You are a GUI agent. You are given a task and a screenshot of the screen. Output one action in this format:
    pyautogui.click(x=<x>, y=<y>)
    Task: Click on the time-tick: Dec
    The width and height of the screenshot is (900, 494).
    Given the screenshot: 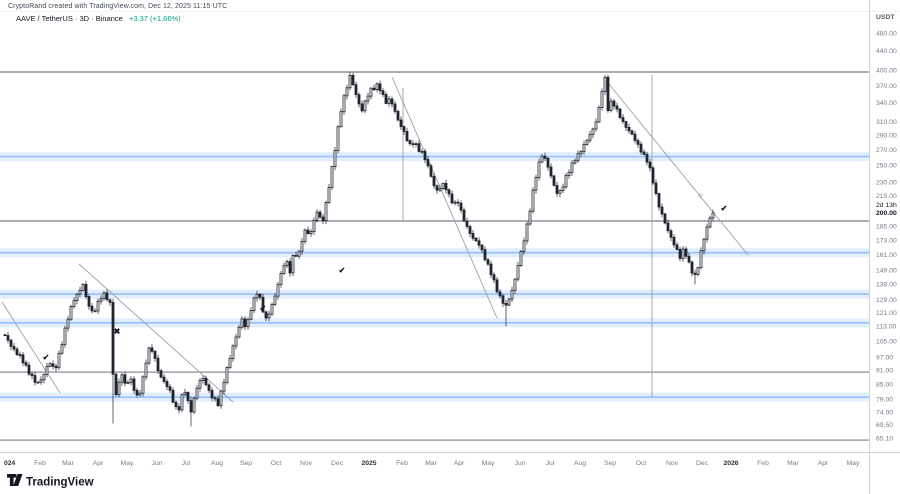 What is the action you would take?
    pyautogui.click(x=337, y=463)
    